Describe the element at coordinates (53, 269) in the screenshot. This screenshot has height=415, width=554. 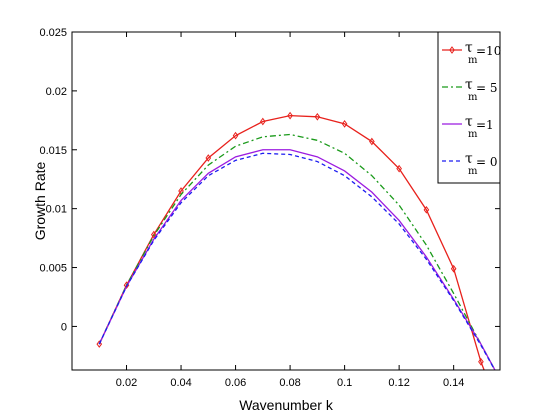
I see `y-tick-label: 0.005` at that location.